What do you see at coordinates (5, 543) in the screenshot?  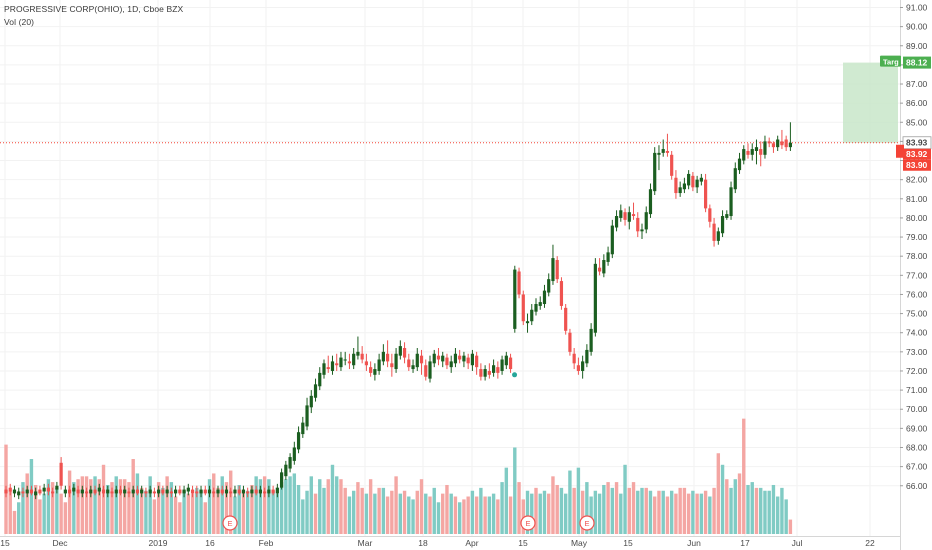 I see `x-tick-label: 15` at bounding box center [5, 543].